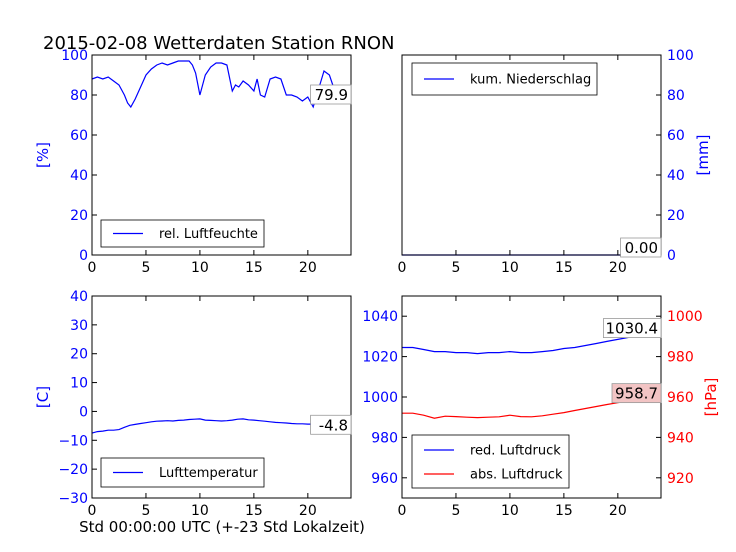 The width and height of the screenshot is (736, 552). Describe the element at coordinates (618, 268) in the screenshot. I see `x-tick-label-precipitation: 20` at that location.